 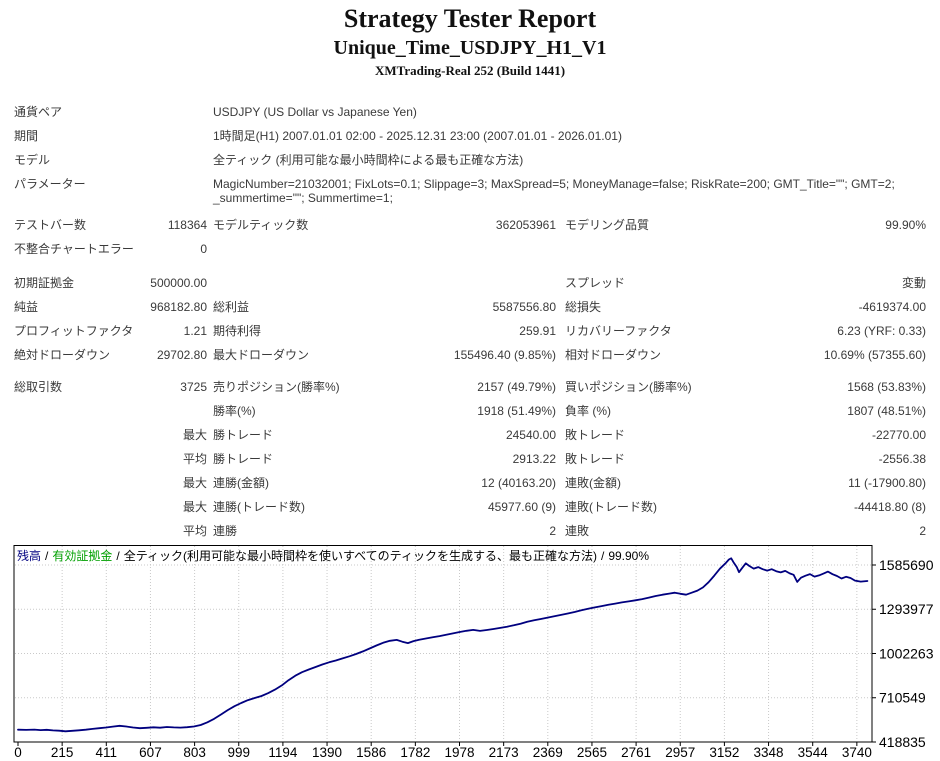 What do you see at coordinates (470, 70) in the screenshot?
I see `broker-build: XMTrading-Real 252 (Build 1441)` at bounding box center [470, 70].